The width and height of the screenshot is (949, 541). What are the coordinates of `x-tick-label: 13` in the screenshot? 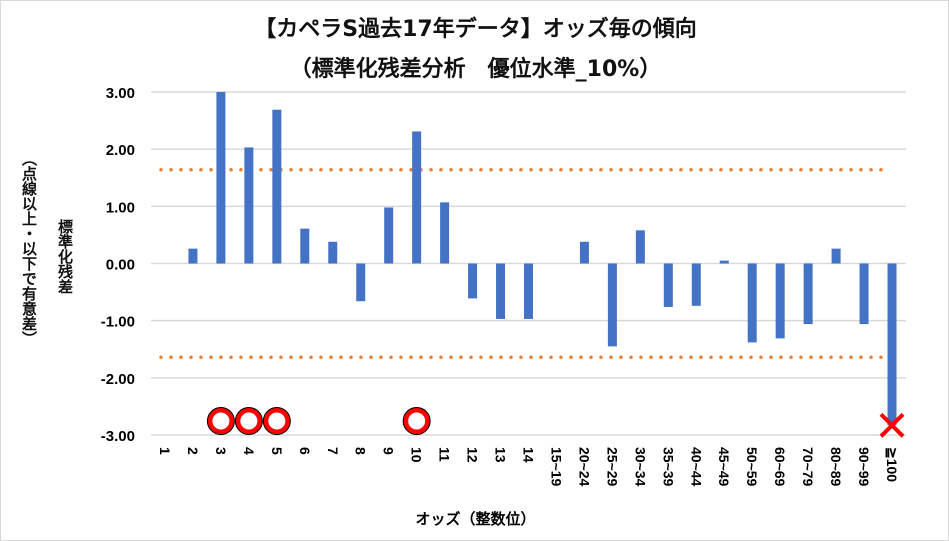 It's located at (501, 455).